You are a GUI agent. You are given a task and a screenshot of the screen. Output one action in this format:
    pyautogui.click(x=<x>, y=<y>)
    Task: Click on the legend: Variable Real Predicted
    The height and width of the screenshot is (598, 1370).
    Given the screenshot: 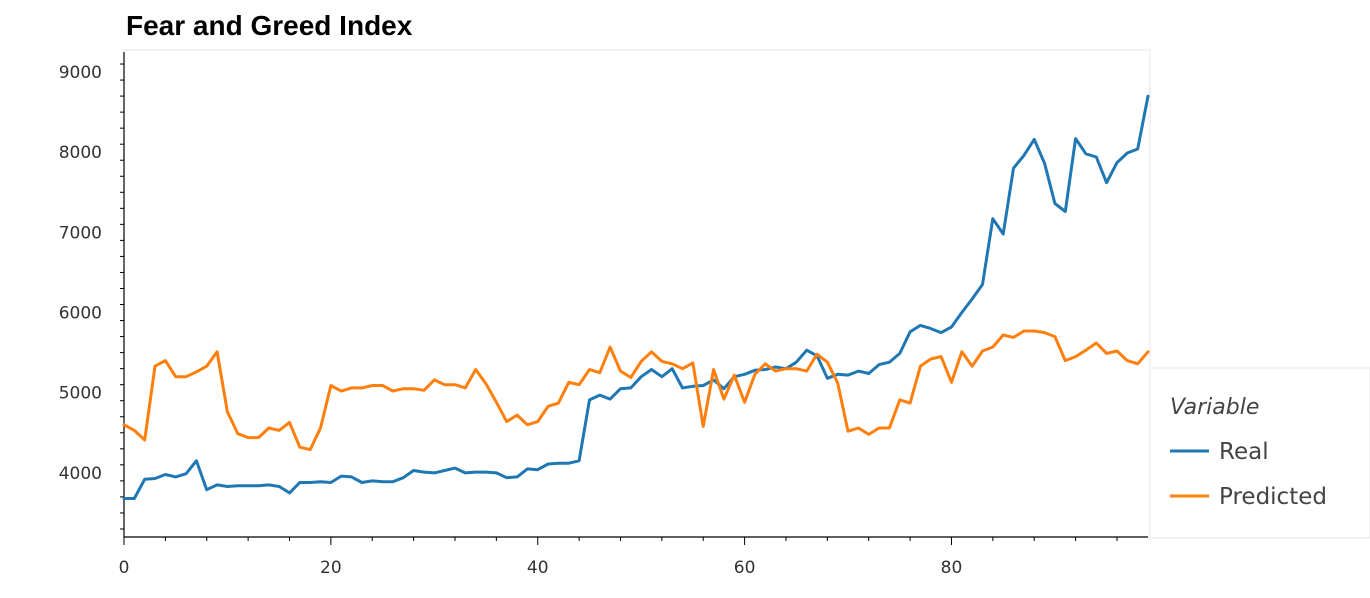 What is the action you would take?
    pyautogui.click(x=1259, y=453)
    